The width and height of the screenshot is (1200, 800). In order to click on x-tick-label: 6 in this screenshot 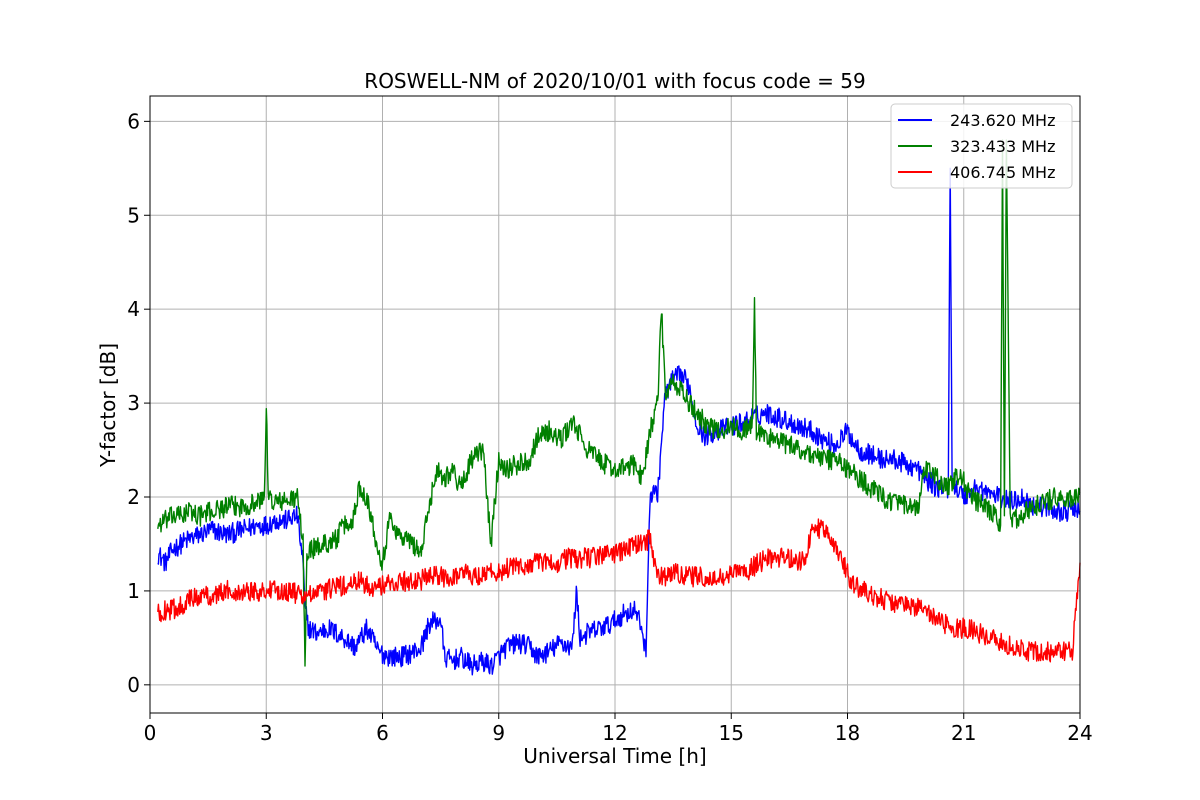, I will do `click(382, 733)`.